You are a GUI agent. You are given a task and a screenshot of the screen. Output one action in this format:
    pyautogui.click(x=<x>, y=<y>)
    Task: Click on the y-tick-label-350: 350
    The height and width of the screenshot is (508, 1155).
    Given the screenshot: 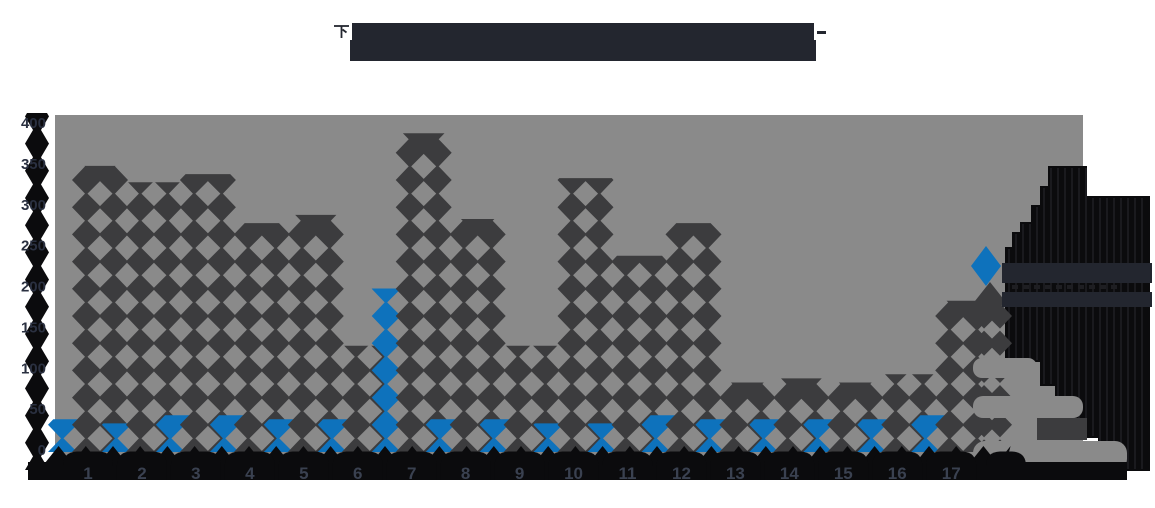 What is the action you would take?
    pyautogui.click(x=33, y=164)
    